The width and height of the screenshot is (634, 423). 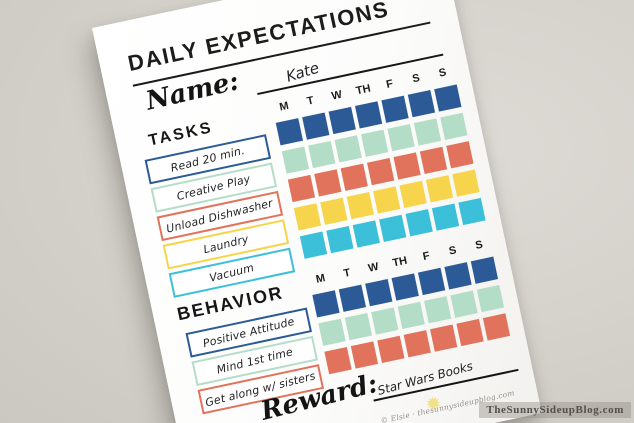 I want to click on row-label-text: Vacuum, so click(x=232, y=272).